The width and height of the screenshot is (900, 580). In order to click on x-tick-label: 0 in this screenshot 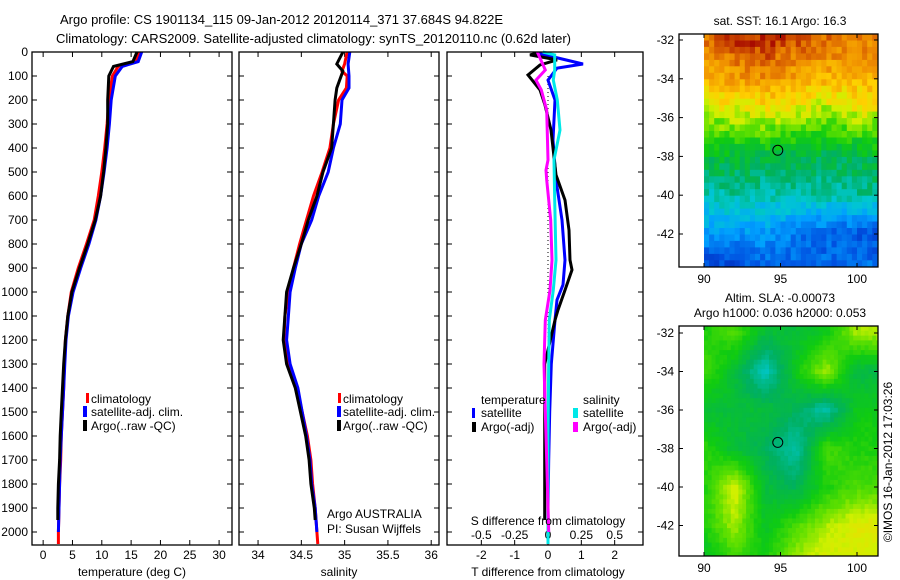, I will do `click(43, 555)`.